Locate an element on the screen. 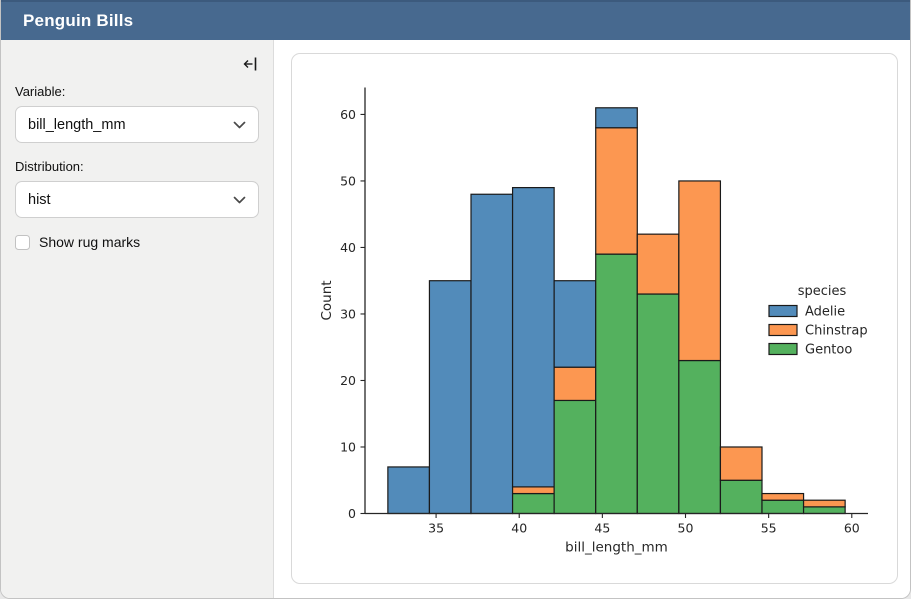 The image size is (911, 599). svg-text: Count is located at coordinates (327, 300).